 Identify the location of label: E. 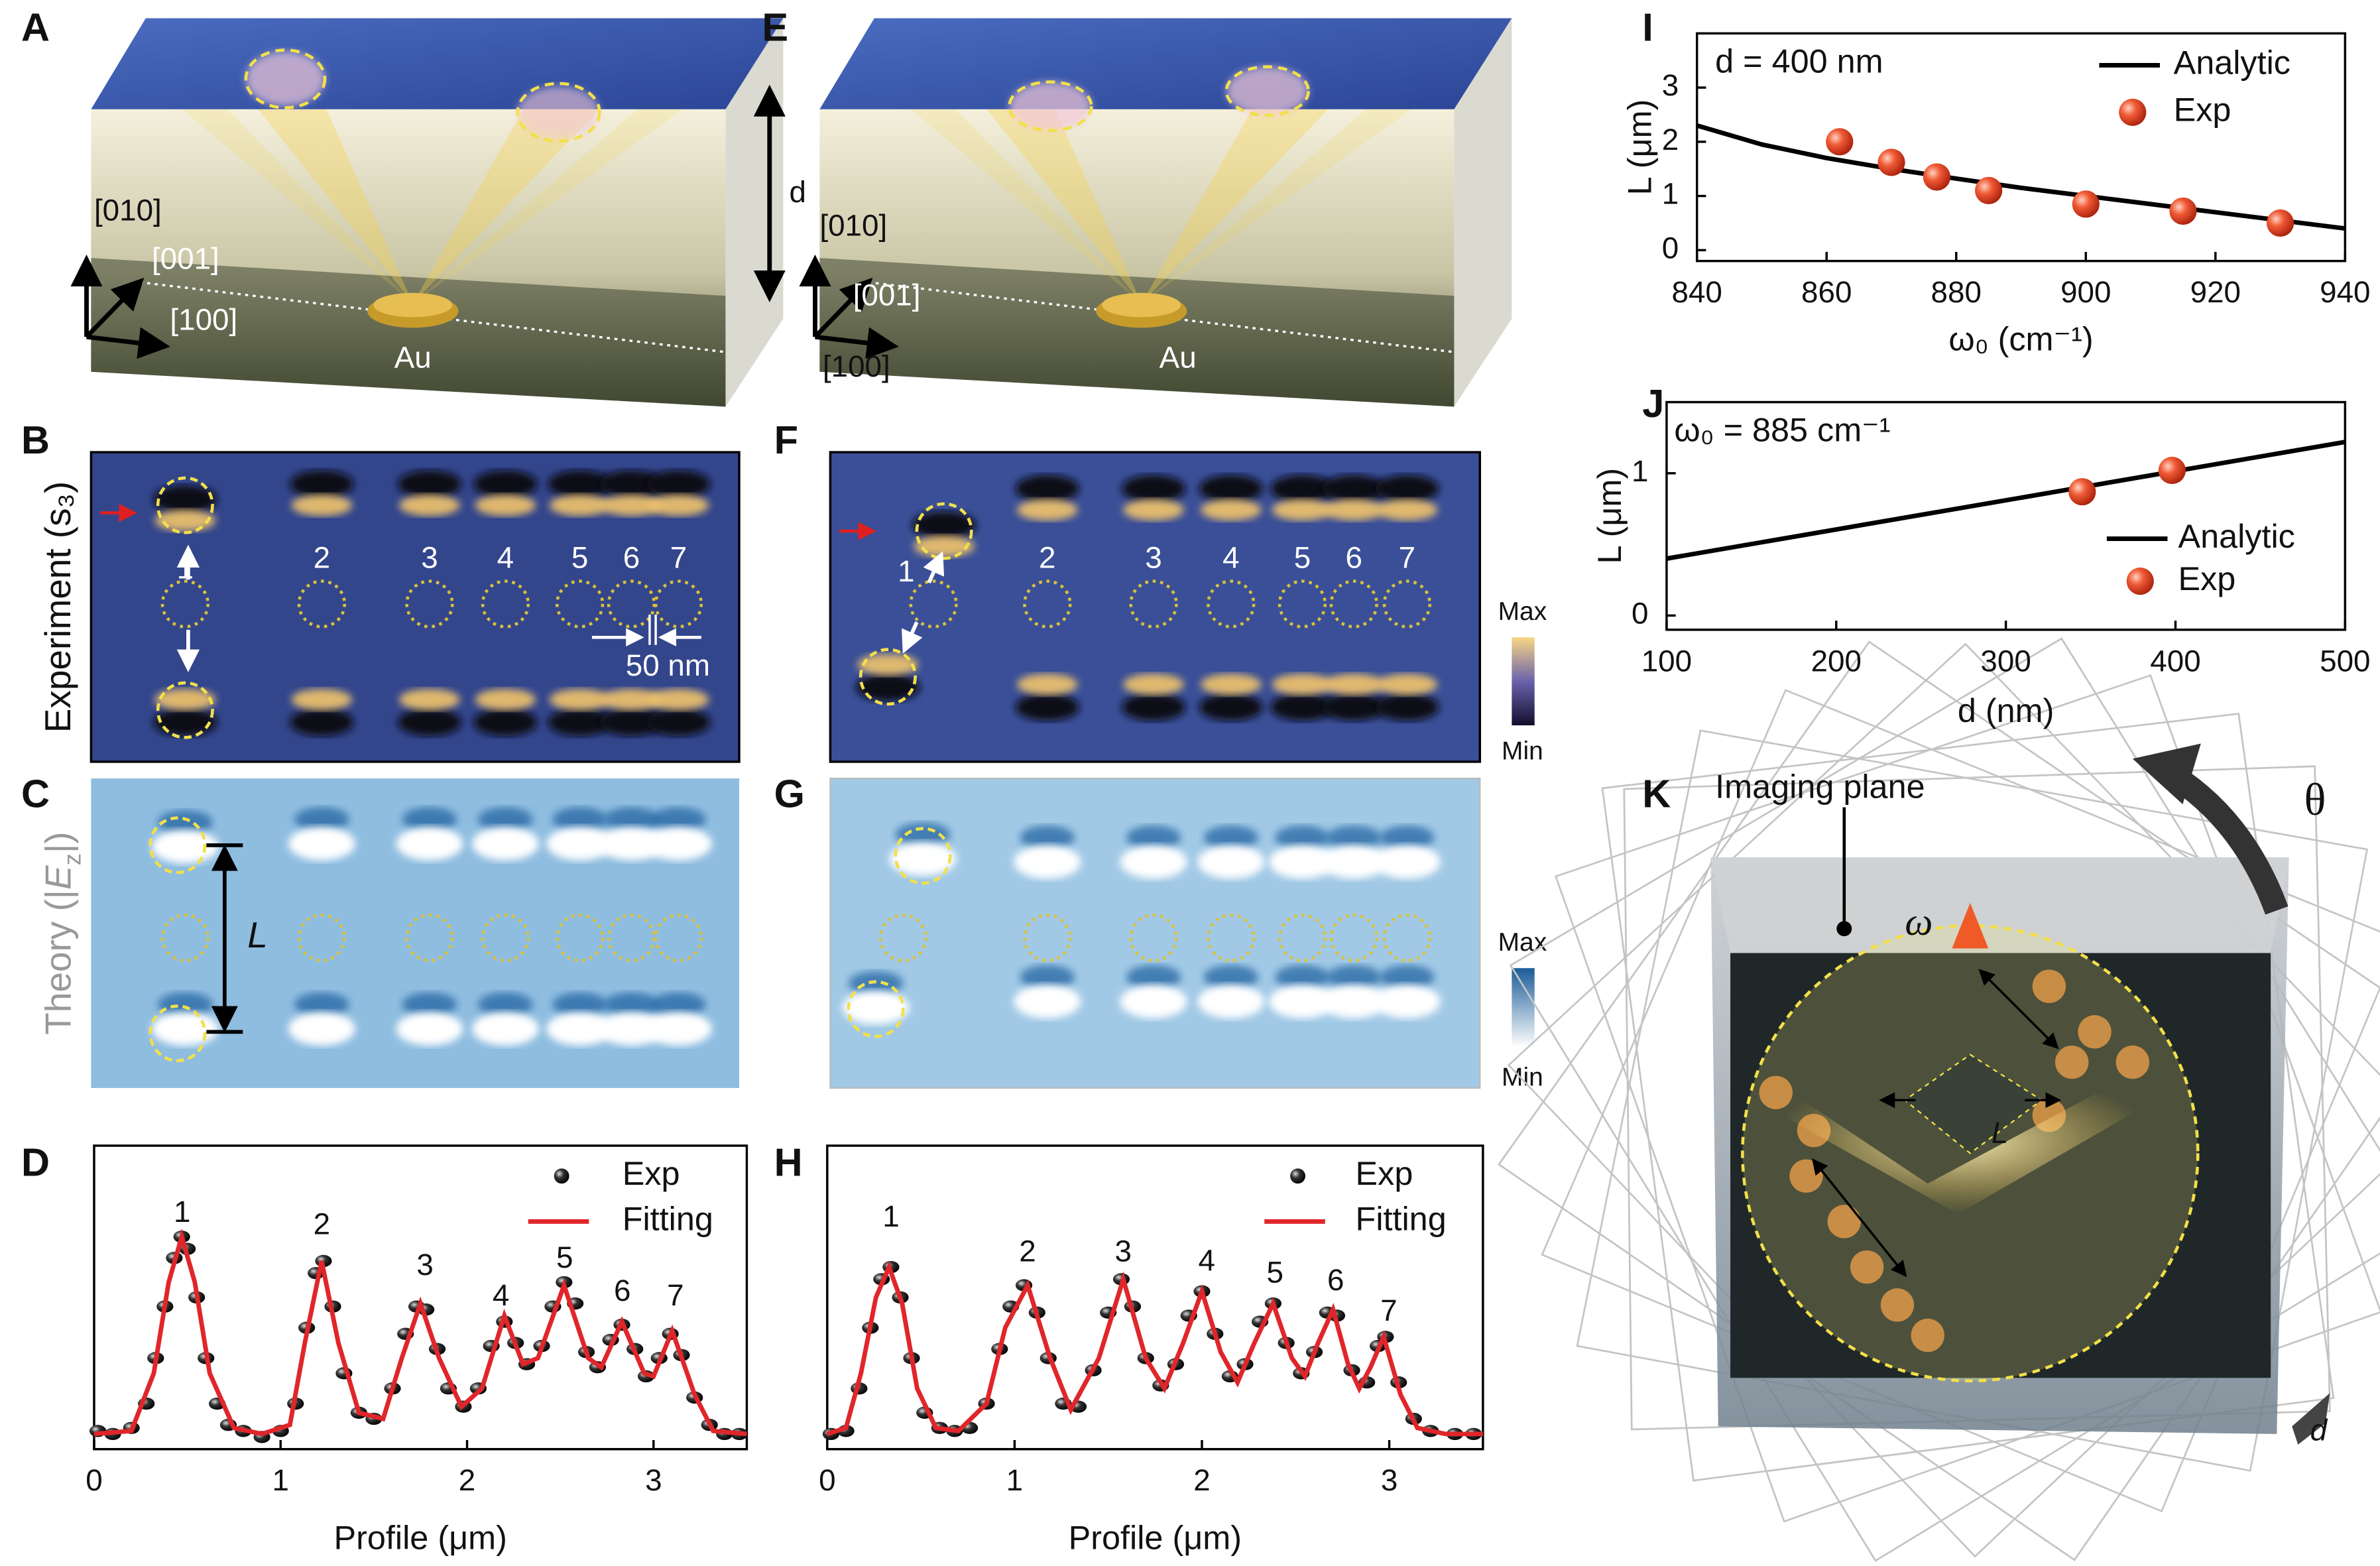
(775, 27).